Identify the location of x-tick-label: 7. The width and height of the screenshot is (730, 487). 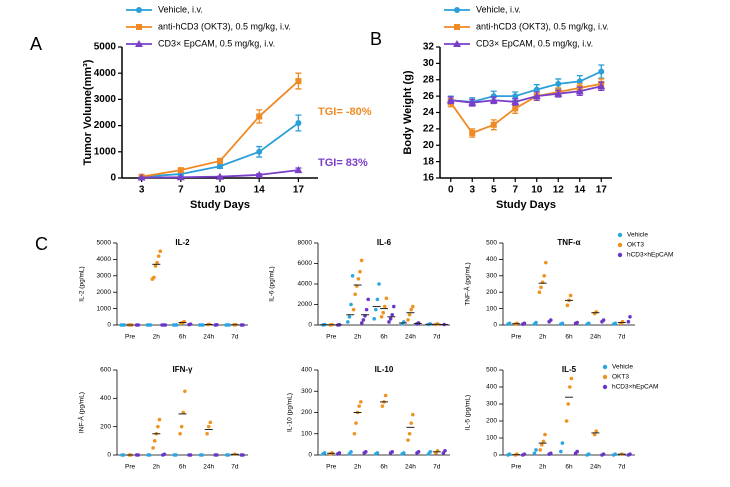
(515, 190).